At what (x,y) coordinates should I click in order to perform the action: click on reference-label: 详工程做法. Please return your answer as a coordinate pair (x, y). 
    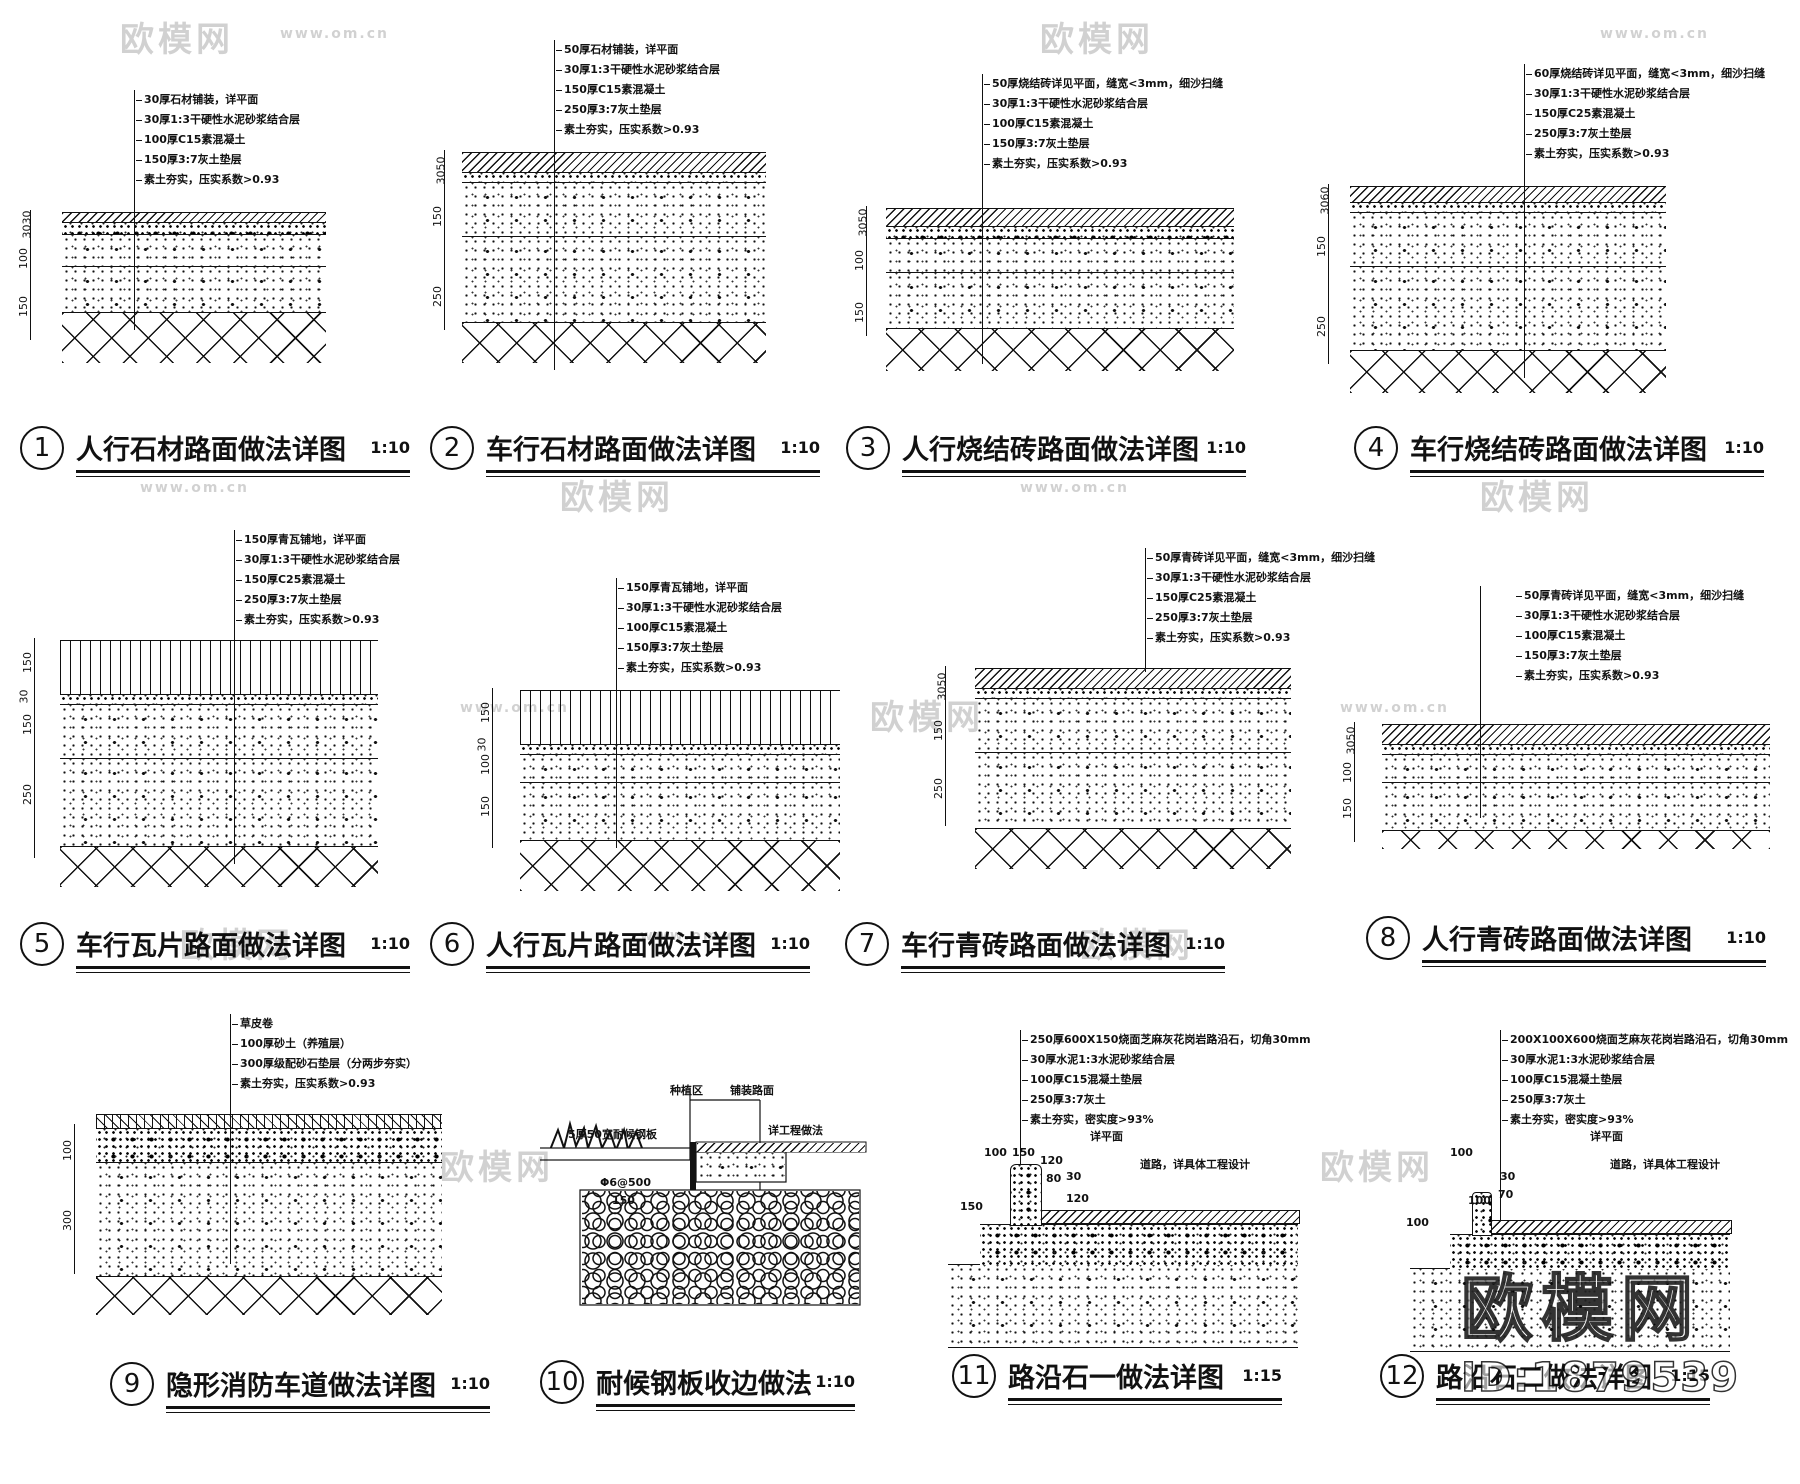
    Looking at the image, I should click on (795, 1130).